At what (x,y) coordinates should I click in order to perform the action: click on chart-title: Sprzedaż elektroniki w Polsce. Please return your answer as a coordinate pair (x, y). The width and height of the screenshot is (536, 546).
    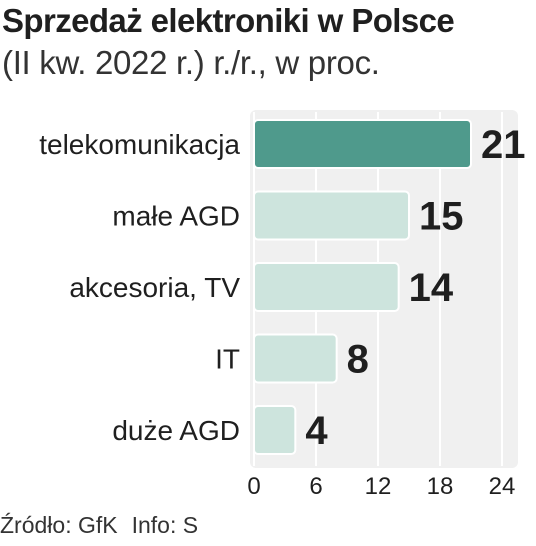
    Looking at the image, I should click on (228, 20).